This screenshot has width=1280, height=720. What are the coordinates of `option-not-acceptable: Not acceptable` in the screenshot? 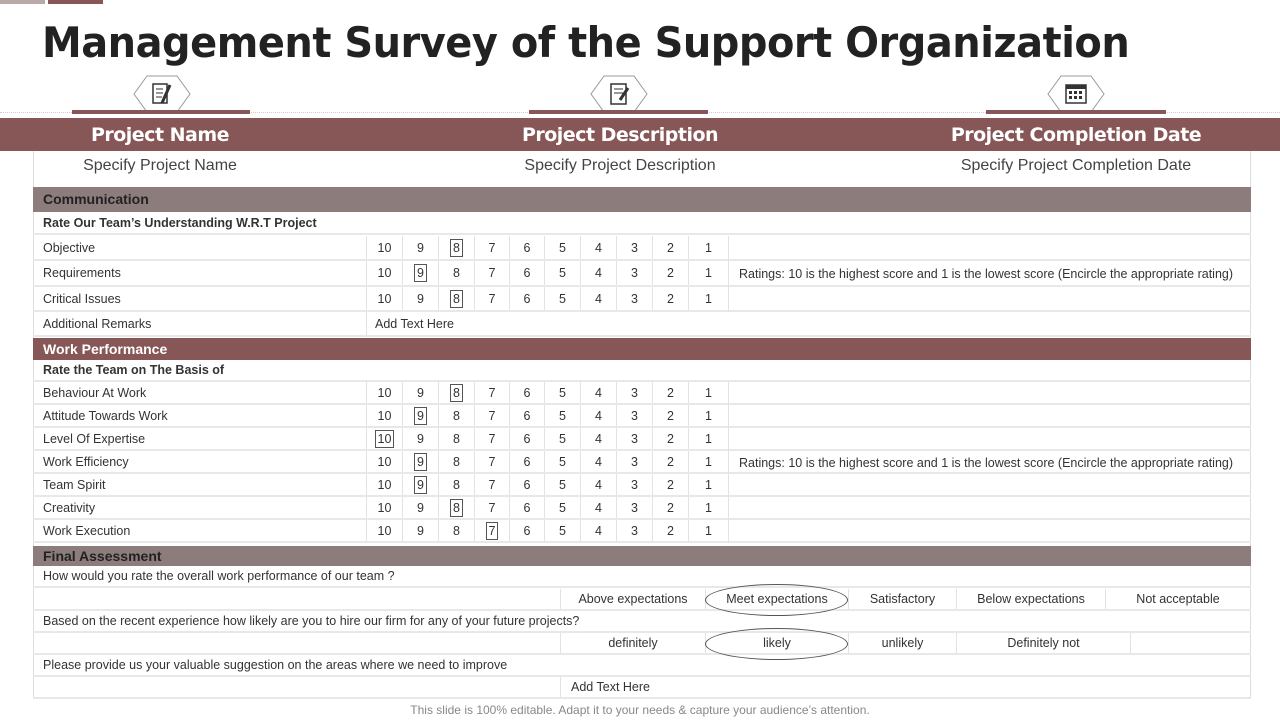 It's located at (1177, 599).